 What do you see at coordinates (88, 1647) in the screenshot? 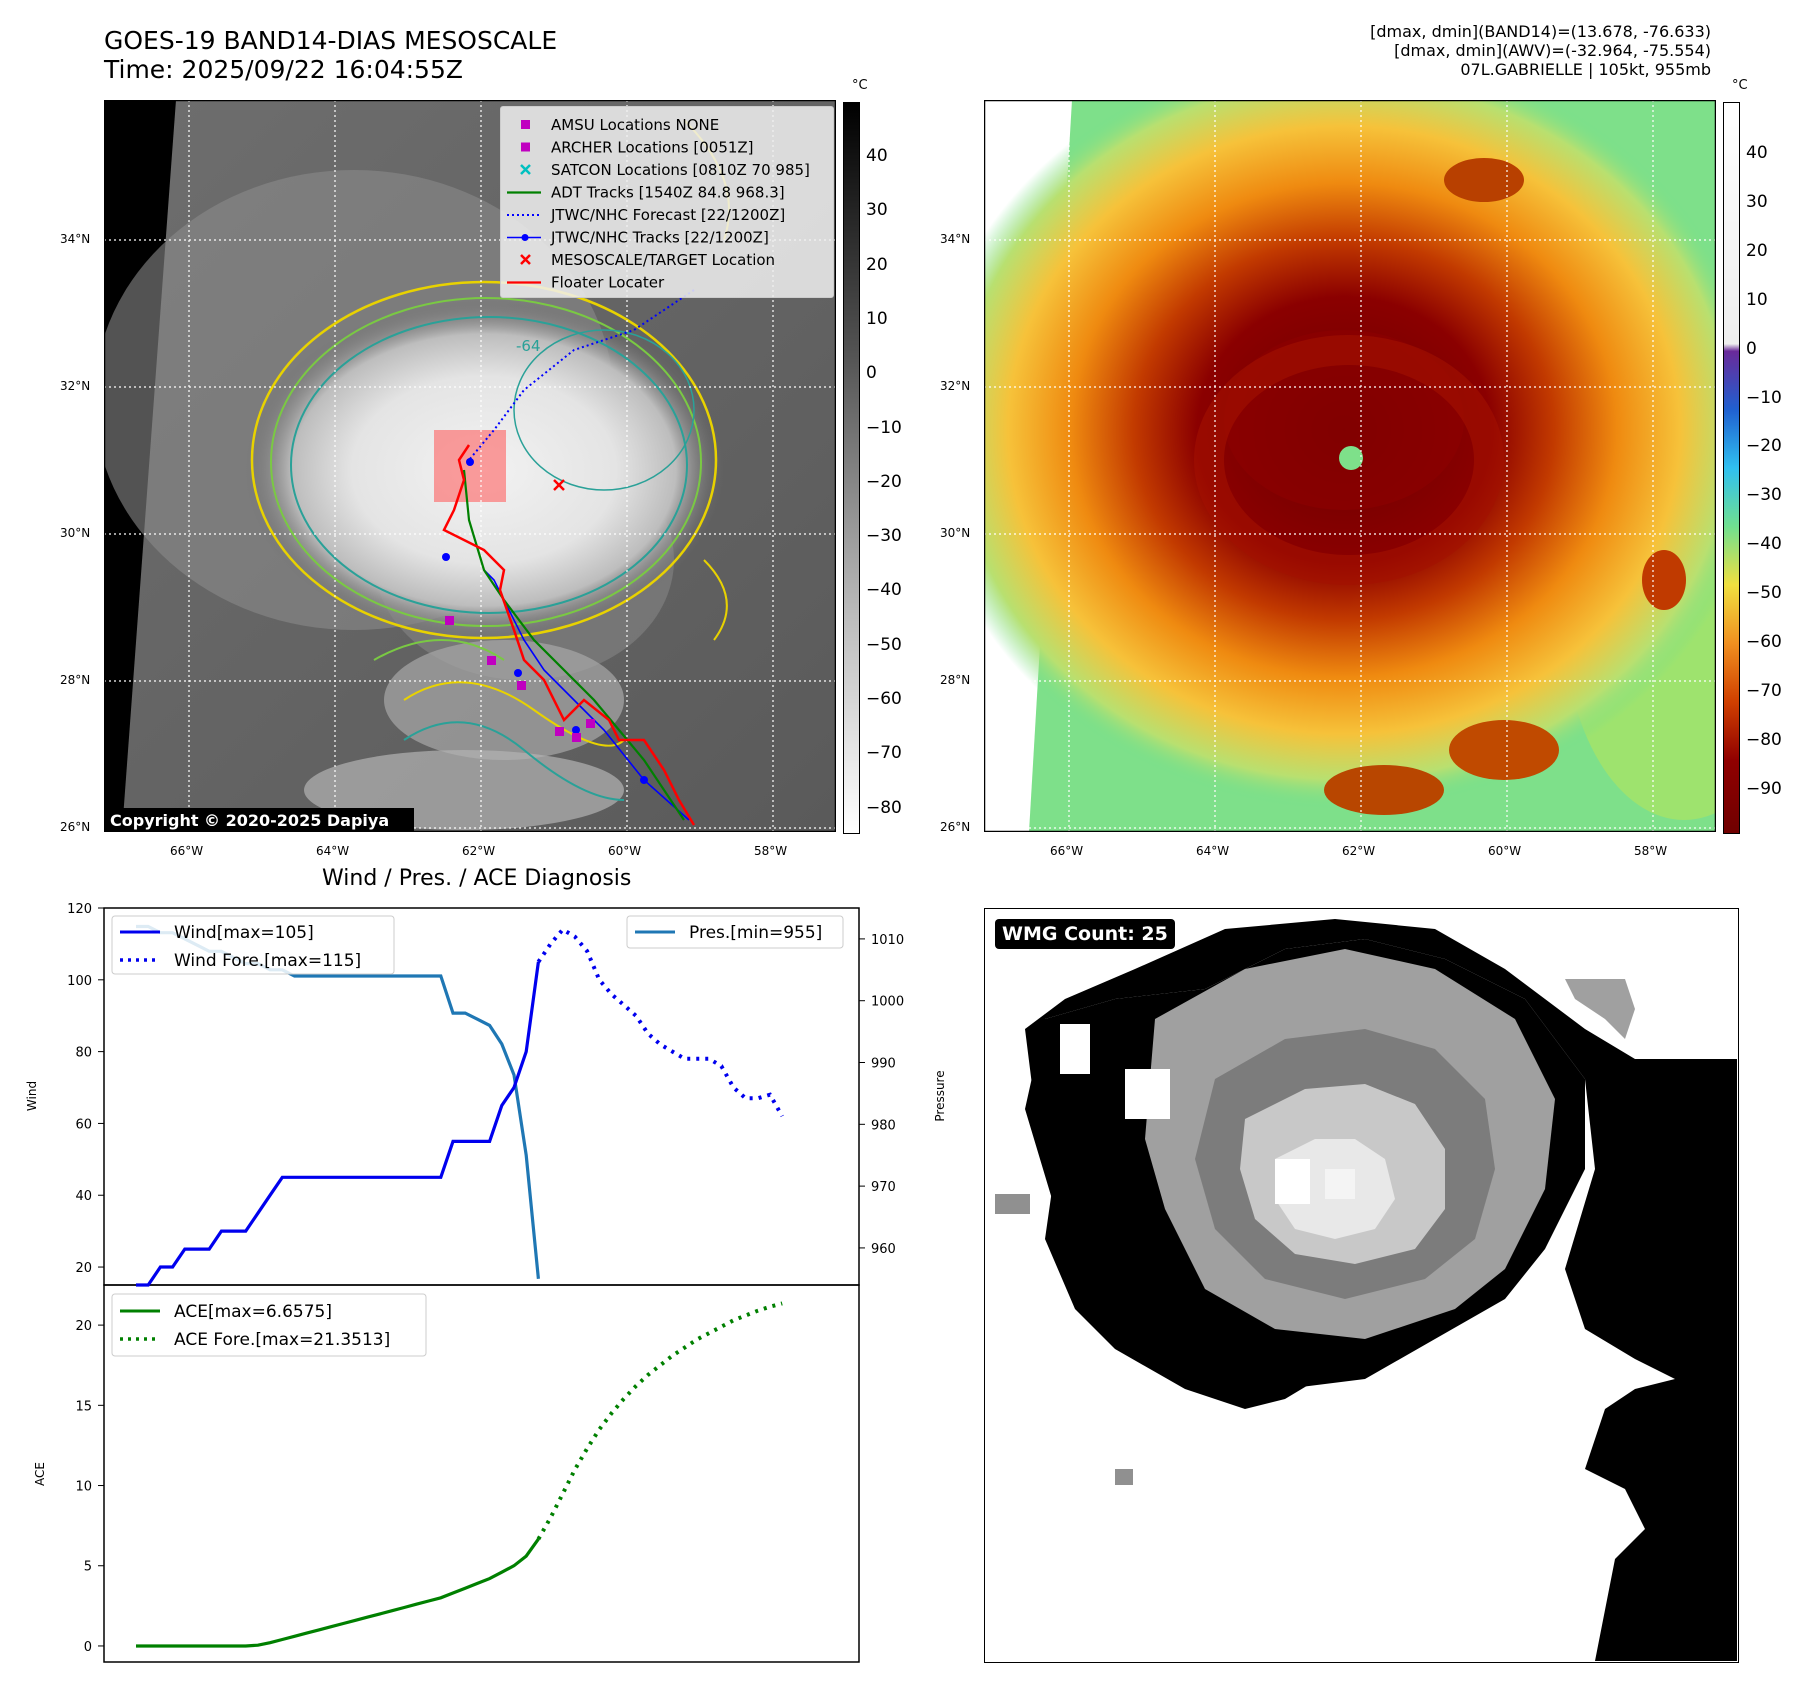
I see `ace-tick-label: 0` at bounding box center [88, 1647].